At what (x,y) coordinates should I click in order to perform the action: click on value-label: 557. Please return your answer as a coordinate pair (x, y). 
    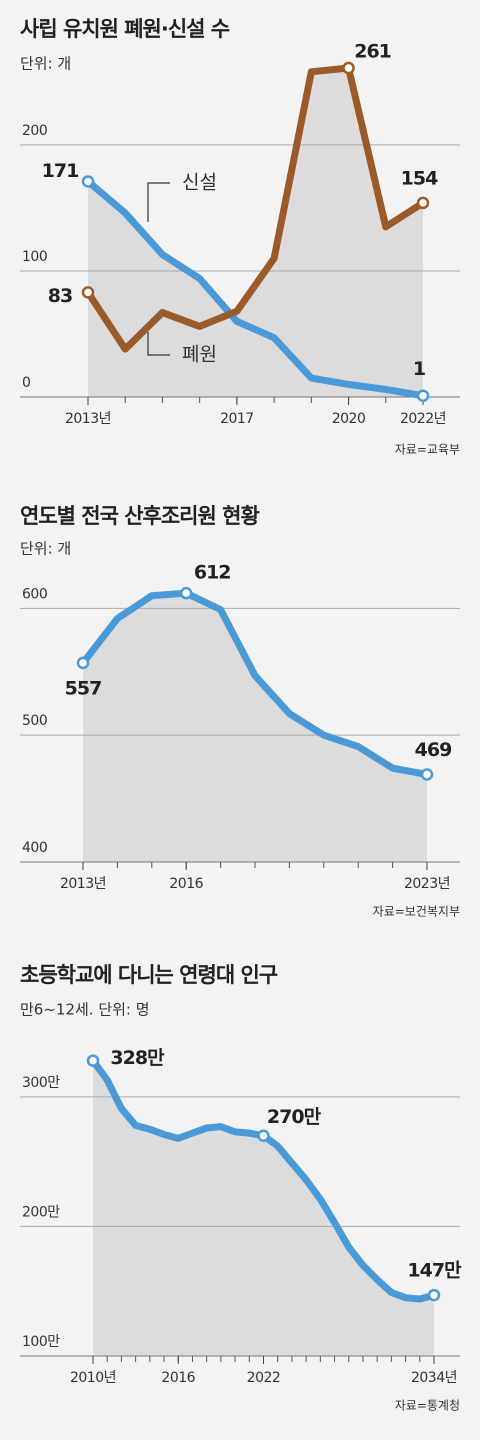
    Looking at the image, I should click on (83, 688).